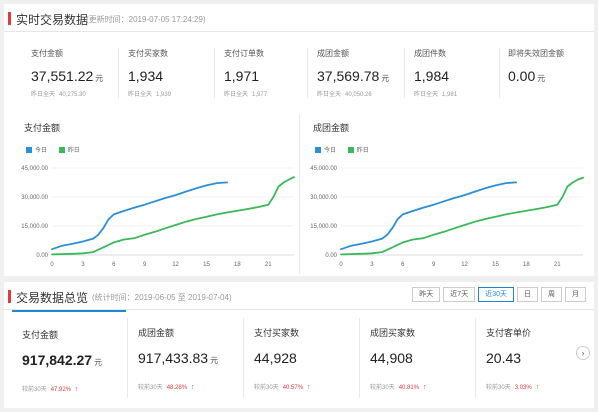 This screenshot has width=598, height=412. I want to click on metric-value: 1,934, so click(146, 76).